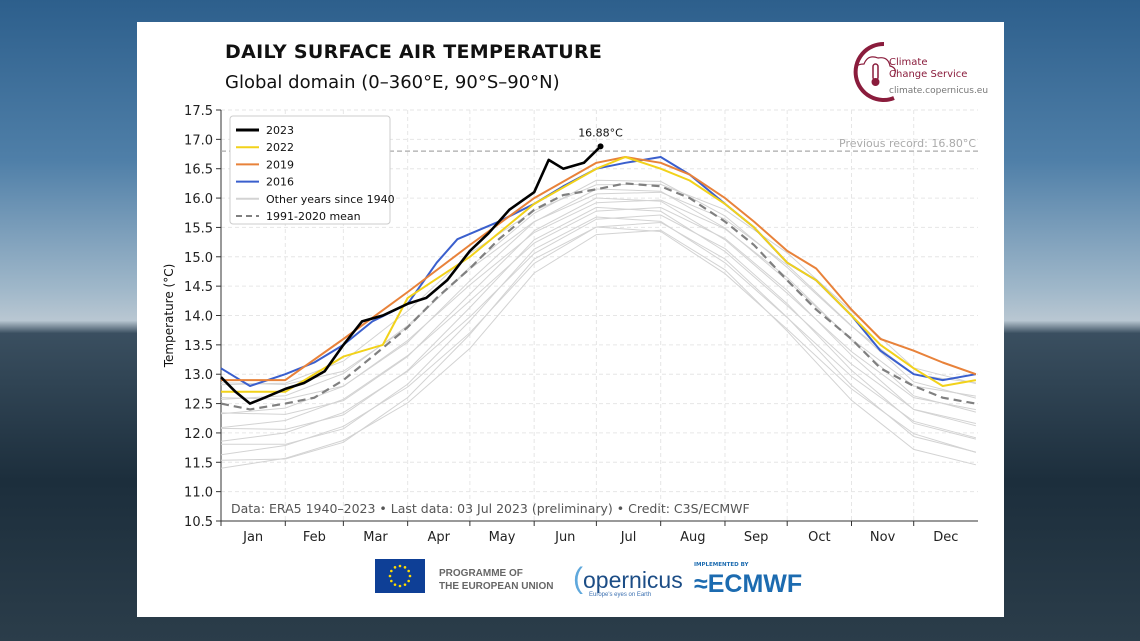 The image size is (1140, 641). What do you see at coordinates (721, 565) in the screenshot?
I see `ecmwf-implemented-by: IMPLEMENTED BY` at bounding box center [721, 565].